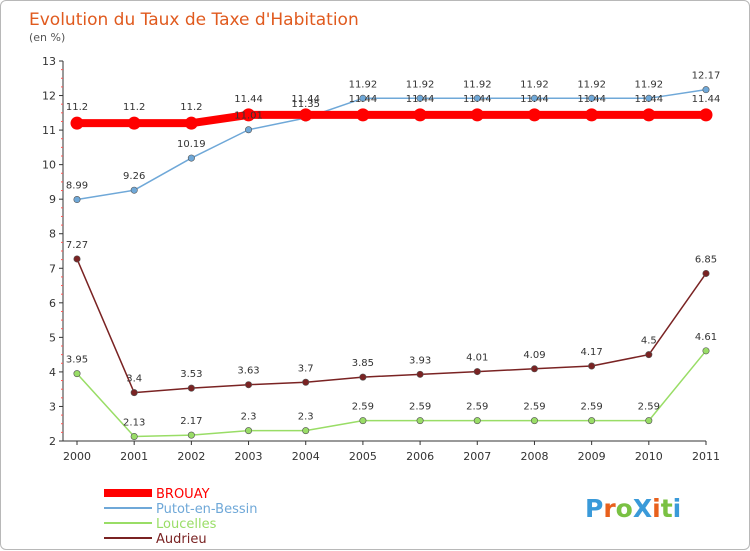 Image resolution: width=750 pixels, height=551 pixels. What do you see at coordinates (134, 176) in the screenshot?
I see `data-label: 9.26` at bounding box center [134, 176].